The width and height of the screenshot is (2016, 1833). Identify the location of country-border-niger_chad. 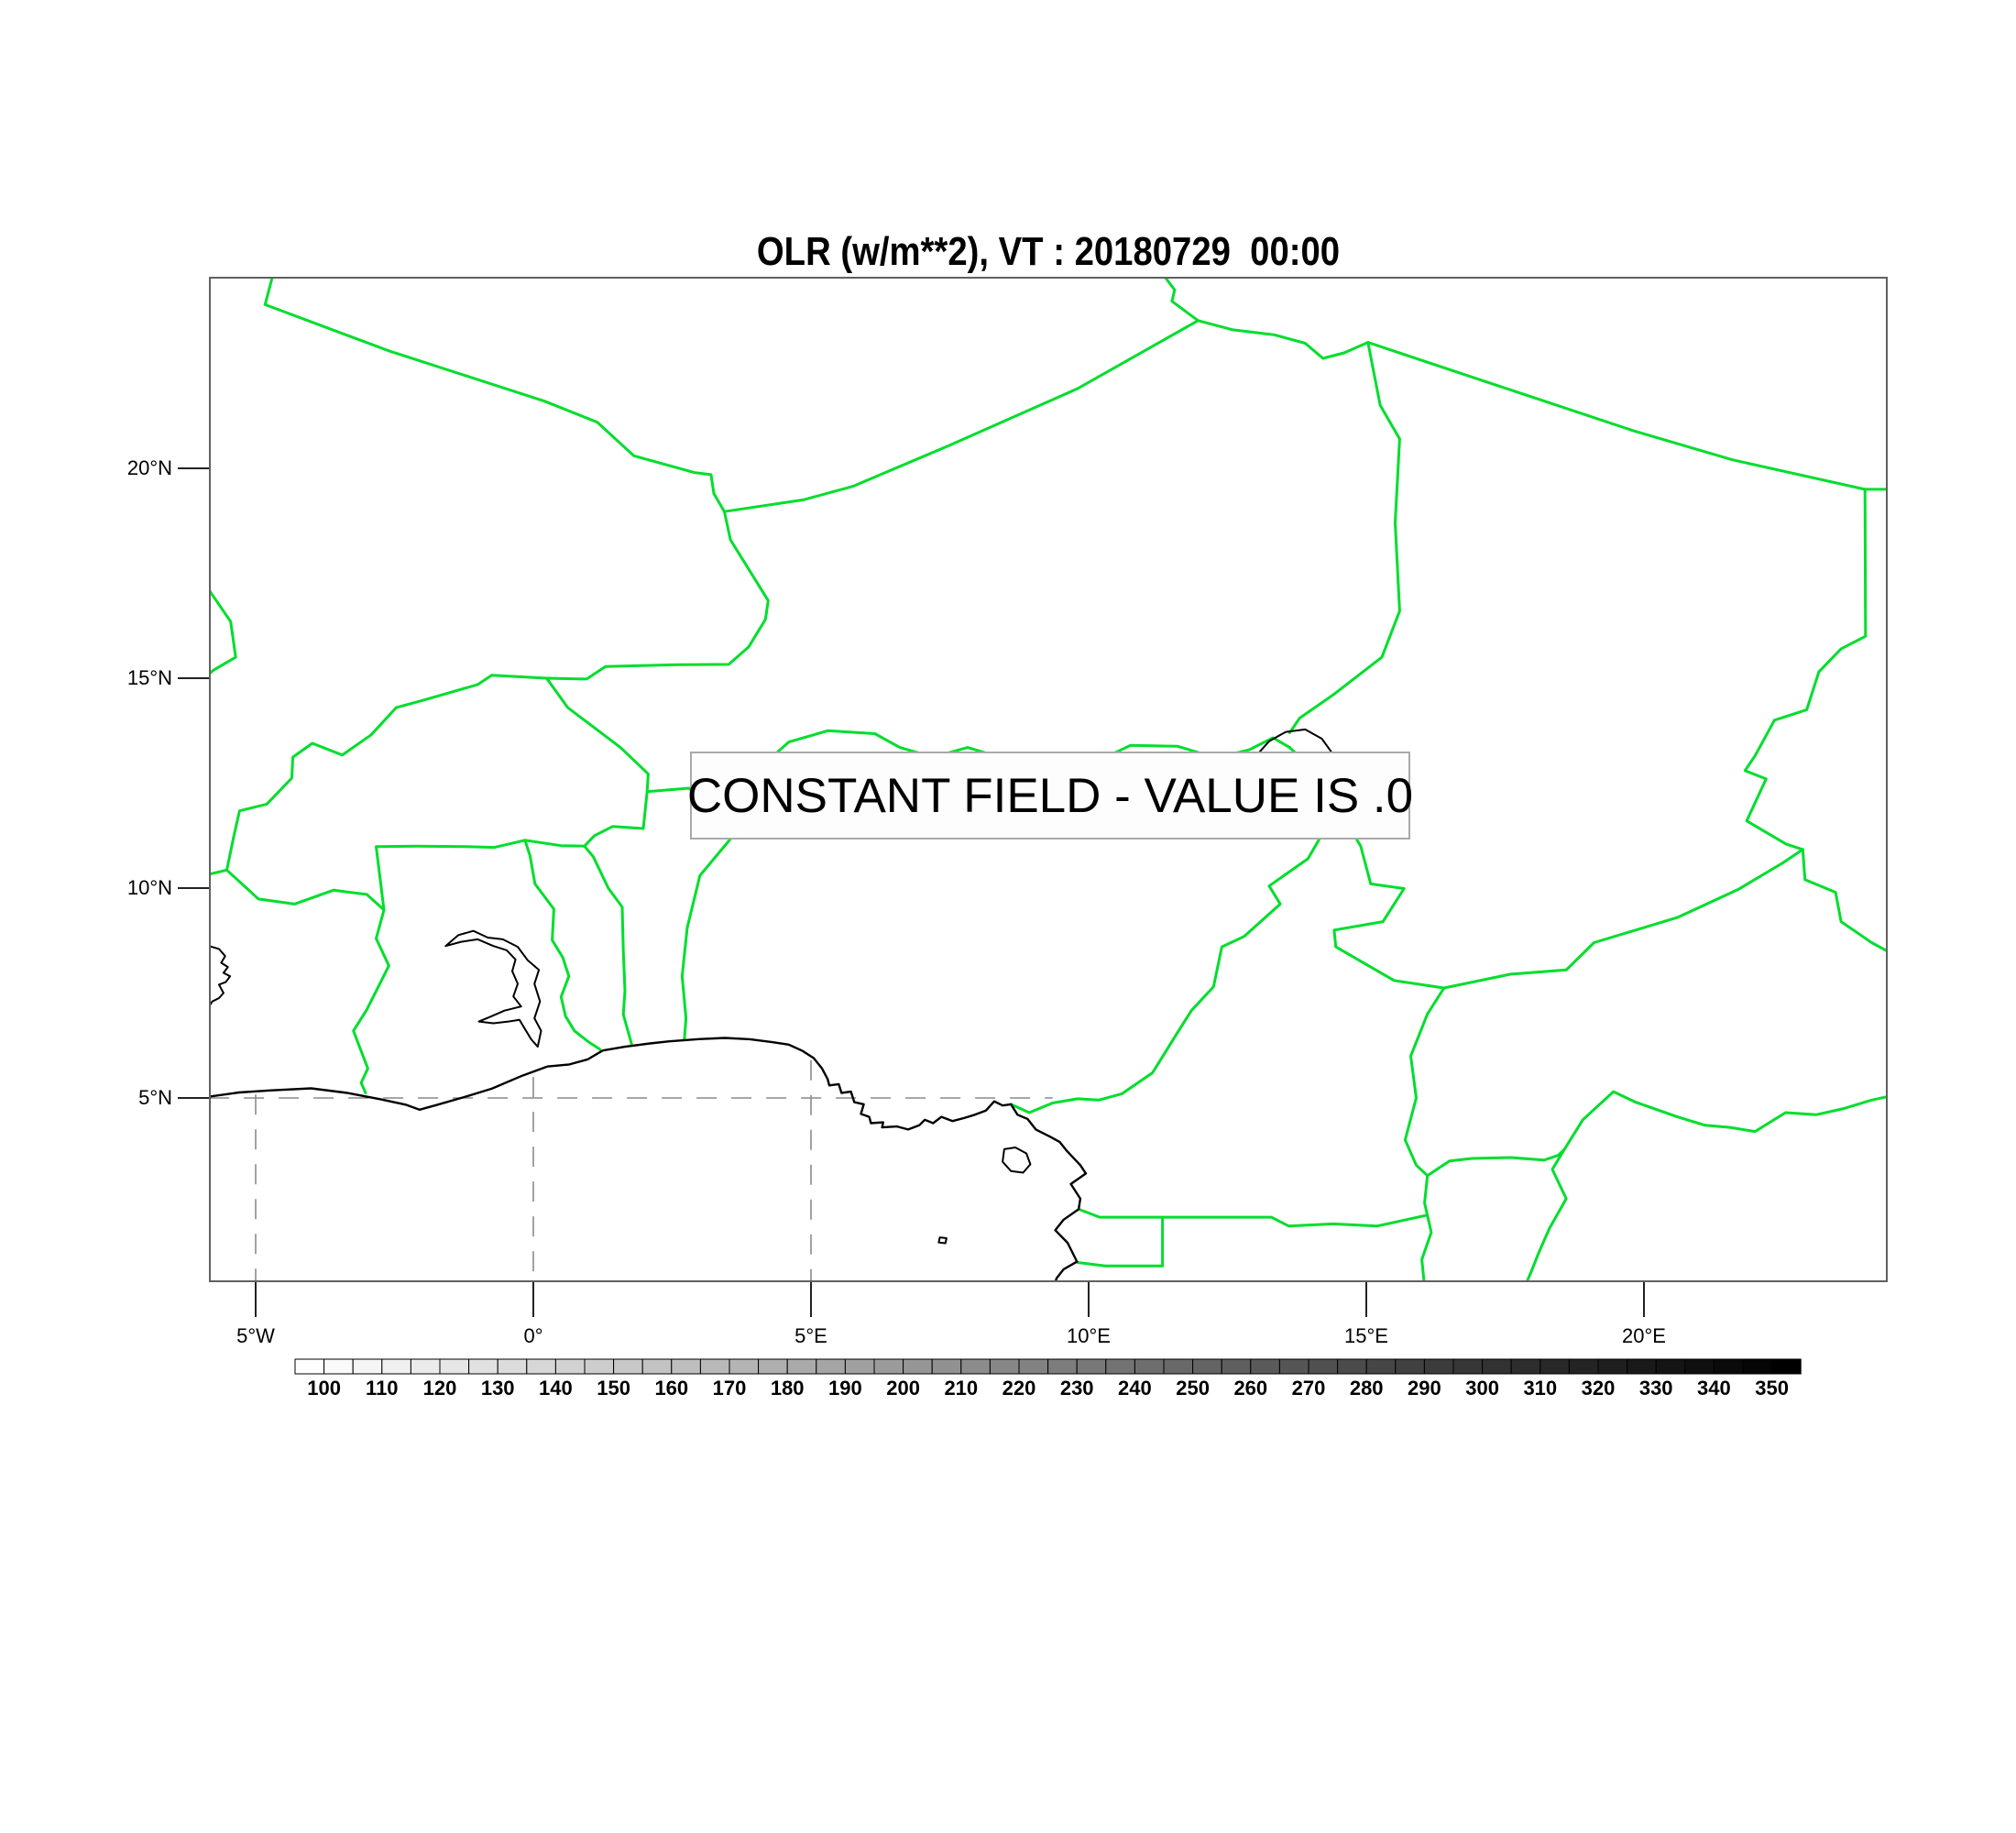
(1344, 537).